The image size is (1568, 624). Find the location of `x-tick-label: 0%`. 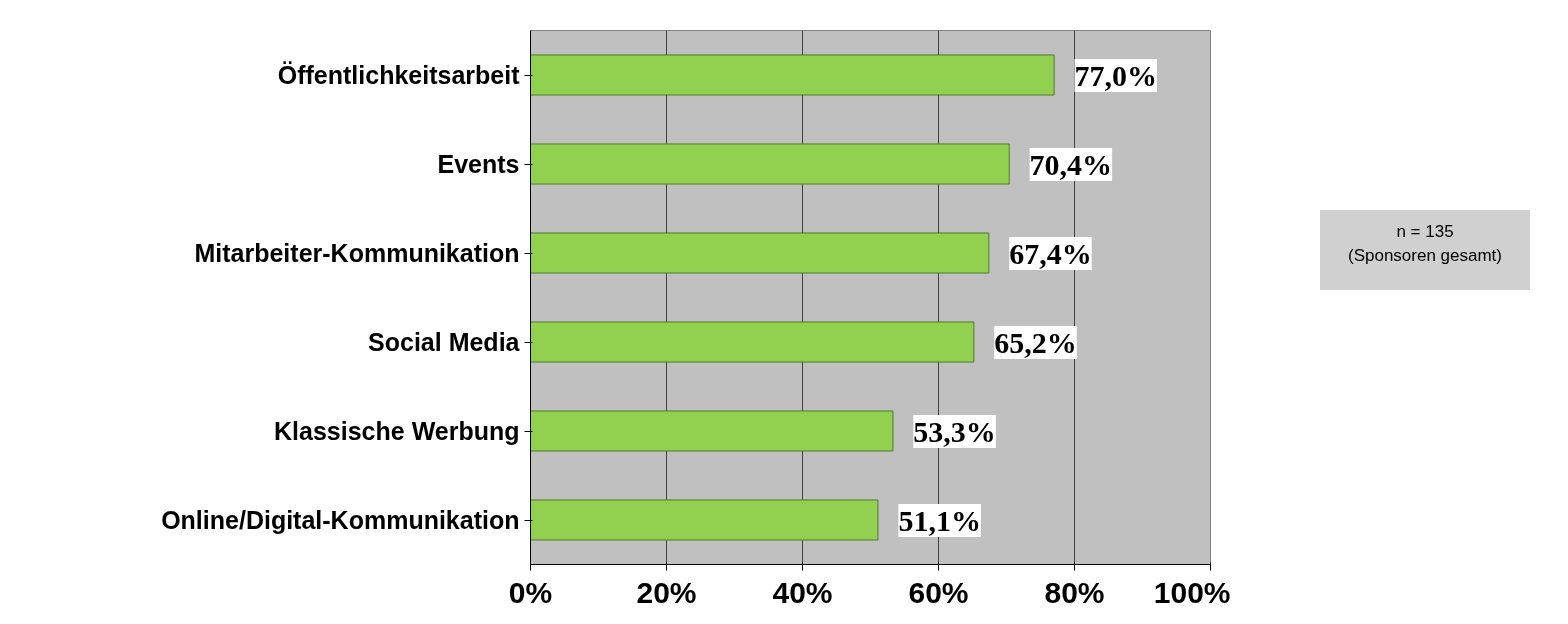

x-tick-label: 0% is located at coordinates (530, 592).